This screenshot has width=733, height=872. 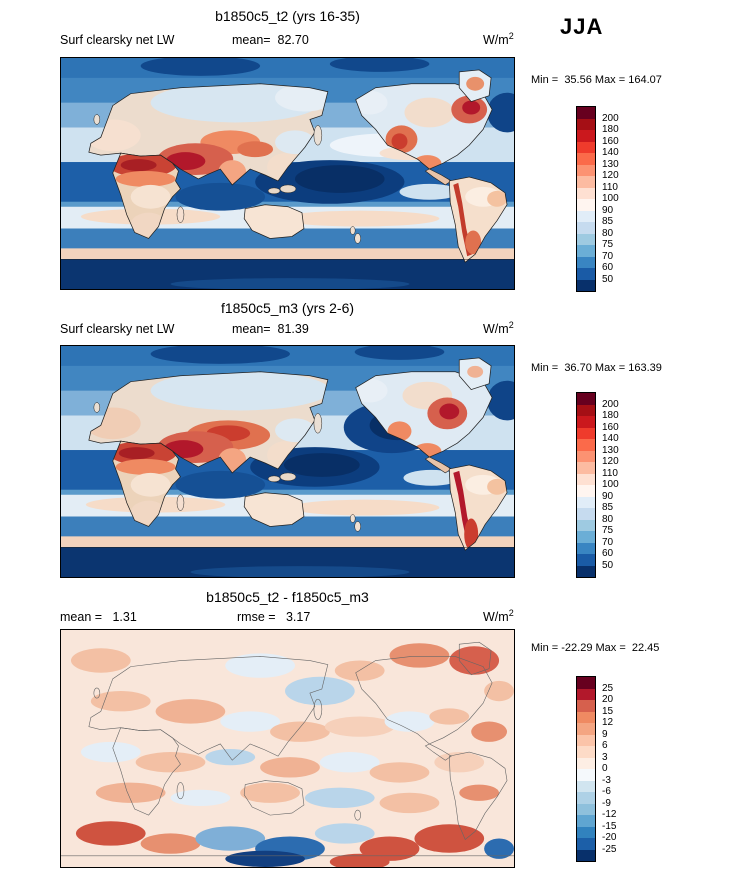 I want to click on colorbar-tick-label: 160, so click(x=610, y=427).